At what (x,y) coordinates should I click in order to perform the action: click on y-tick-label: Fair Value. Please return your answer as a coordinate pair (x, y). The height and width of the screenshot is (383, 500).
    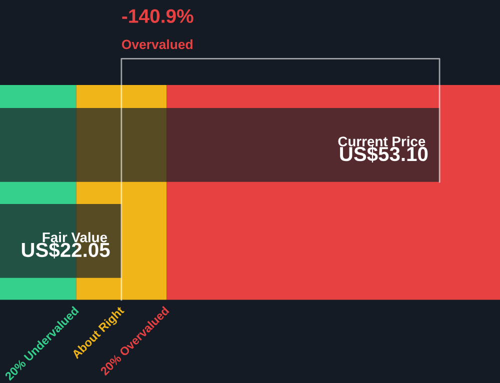
    Looking at the image, I should click on (75, 237).